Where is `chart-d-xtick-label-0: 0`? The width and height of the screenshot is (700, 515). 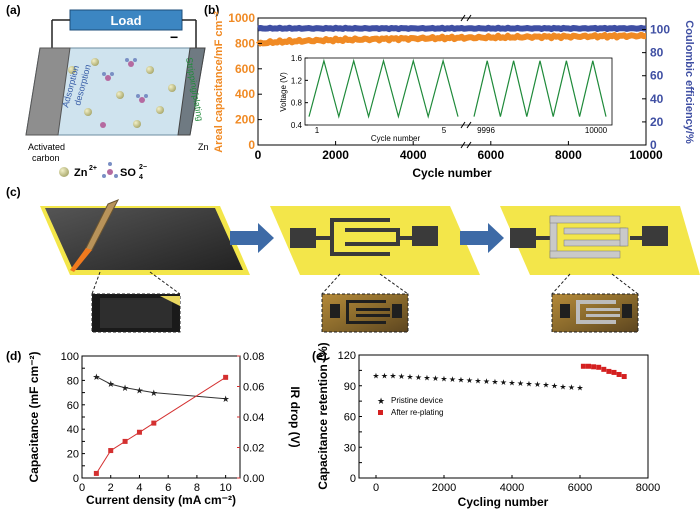 chart-d-xtick-label-0: 0 is located at coordinates (82, 488).